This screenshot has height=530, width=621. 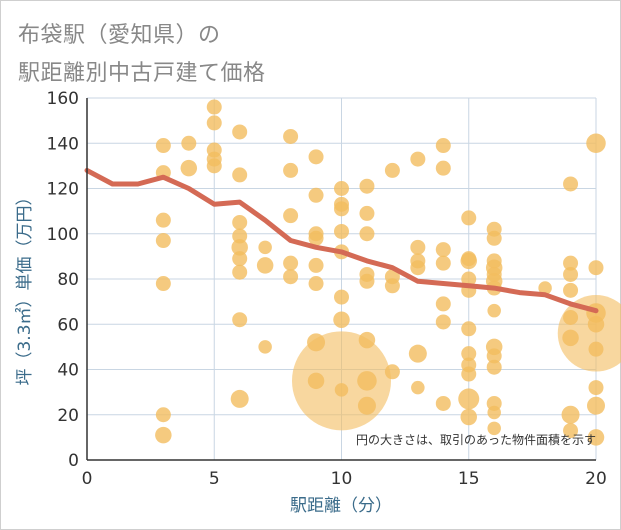 I want to click on y-tick-label-6: 120, so click(x=63, y=190).